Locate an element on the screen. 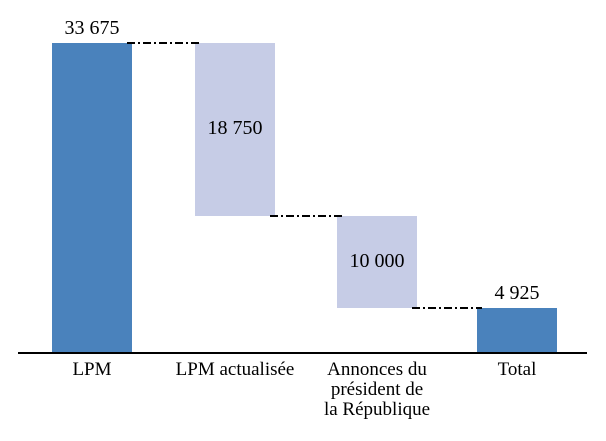 This screenshot has height=441, width=606. category-label-4: Total is located at coordinates (517, 369).